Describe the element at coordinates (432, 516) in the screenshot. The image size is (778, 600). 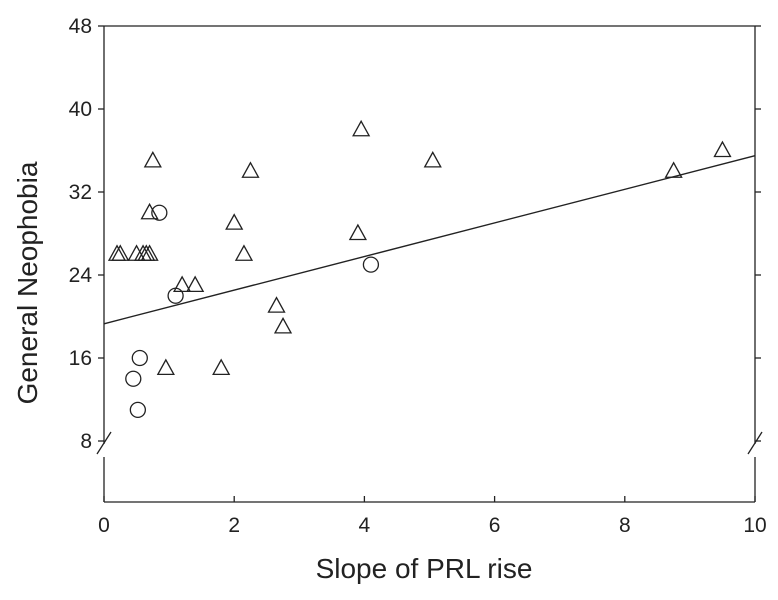
I see `x-axis-ticks: 0 2 4 6 8 10` at that location.